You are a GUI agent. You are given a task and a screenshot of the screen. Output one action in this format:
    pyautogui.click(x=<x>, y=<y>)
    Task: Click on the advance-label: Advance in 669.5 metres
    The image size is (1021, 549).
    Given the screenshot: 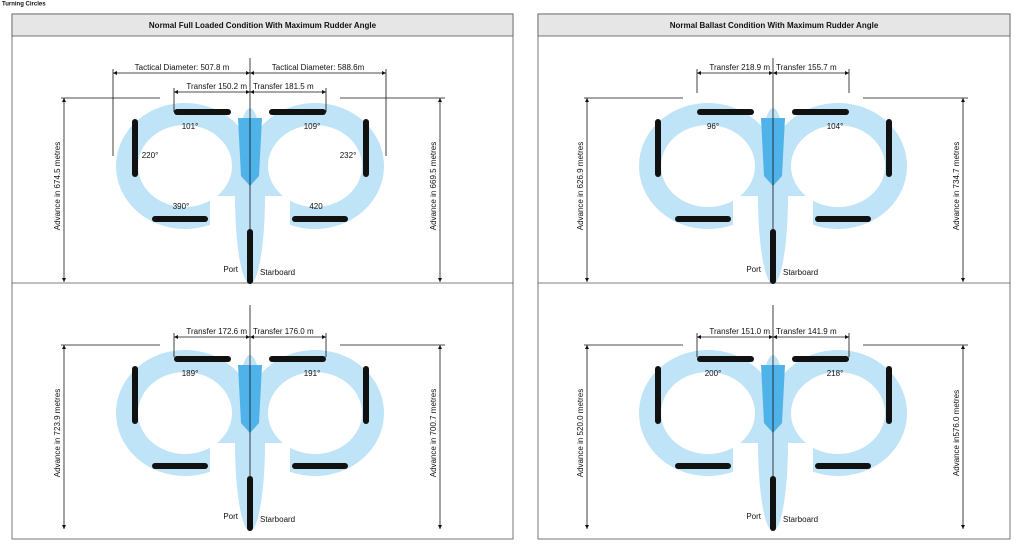 What is the action you would take?
    pyautogui.click(x=433, y=186)
    